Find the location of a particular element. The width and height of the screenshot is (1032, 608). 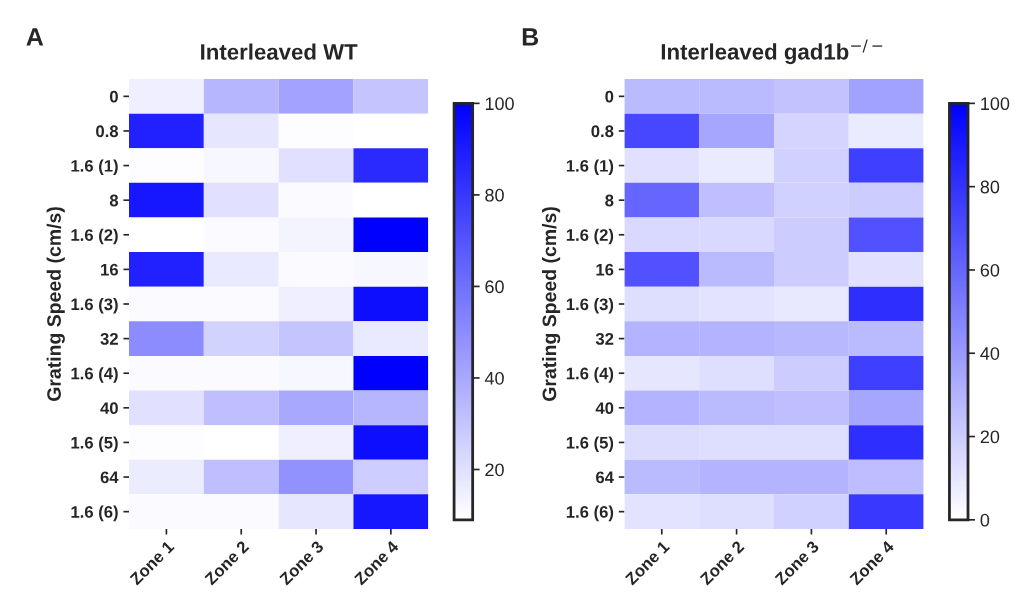

color-bar-label: 0 is located at coordinates (985, 520).